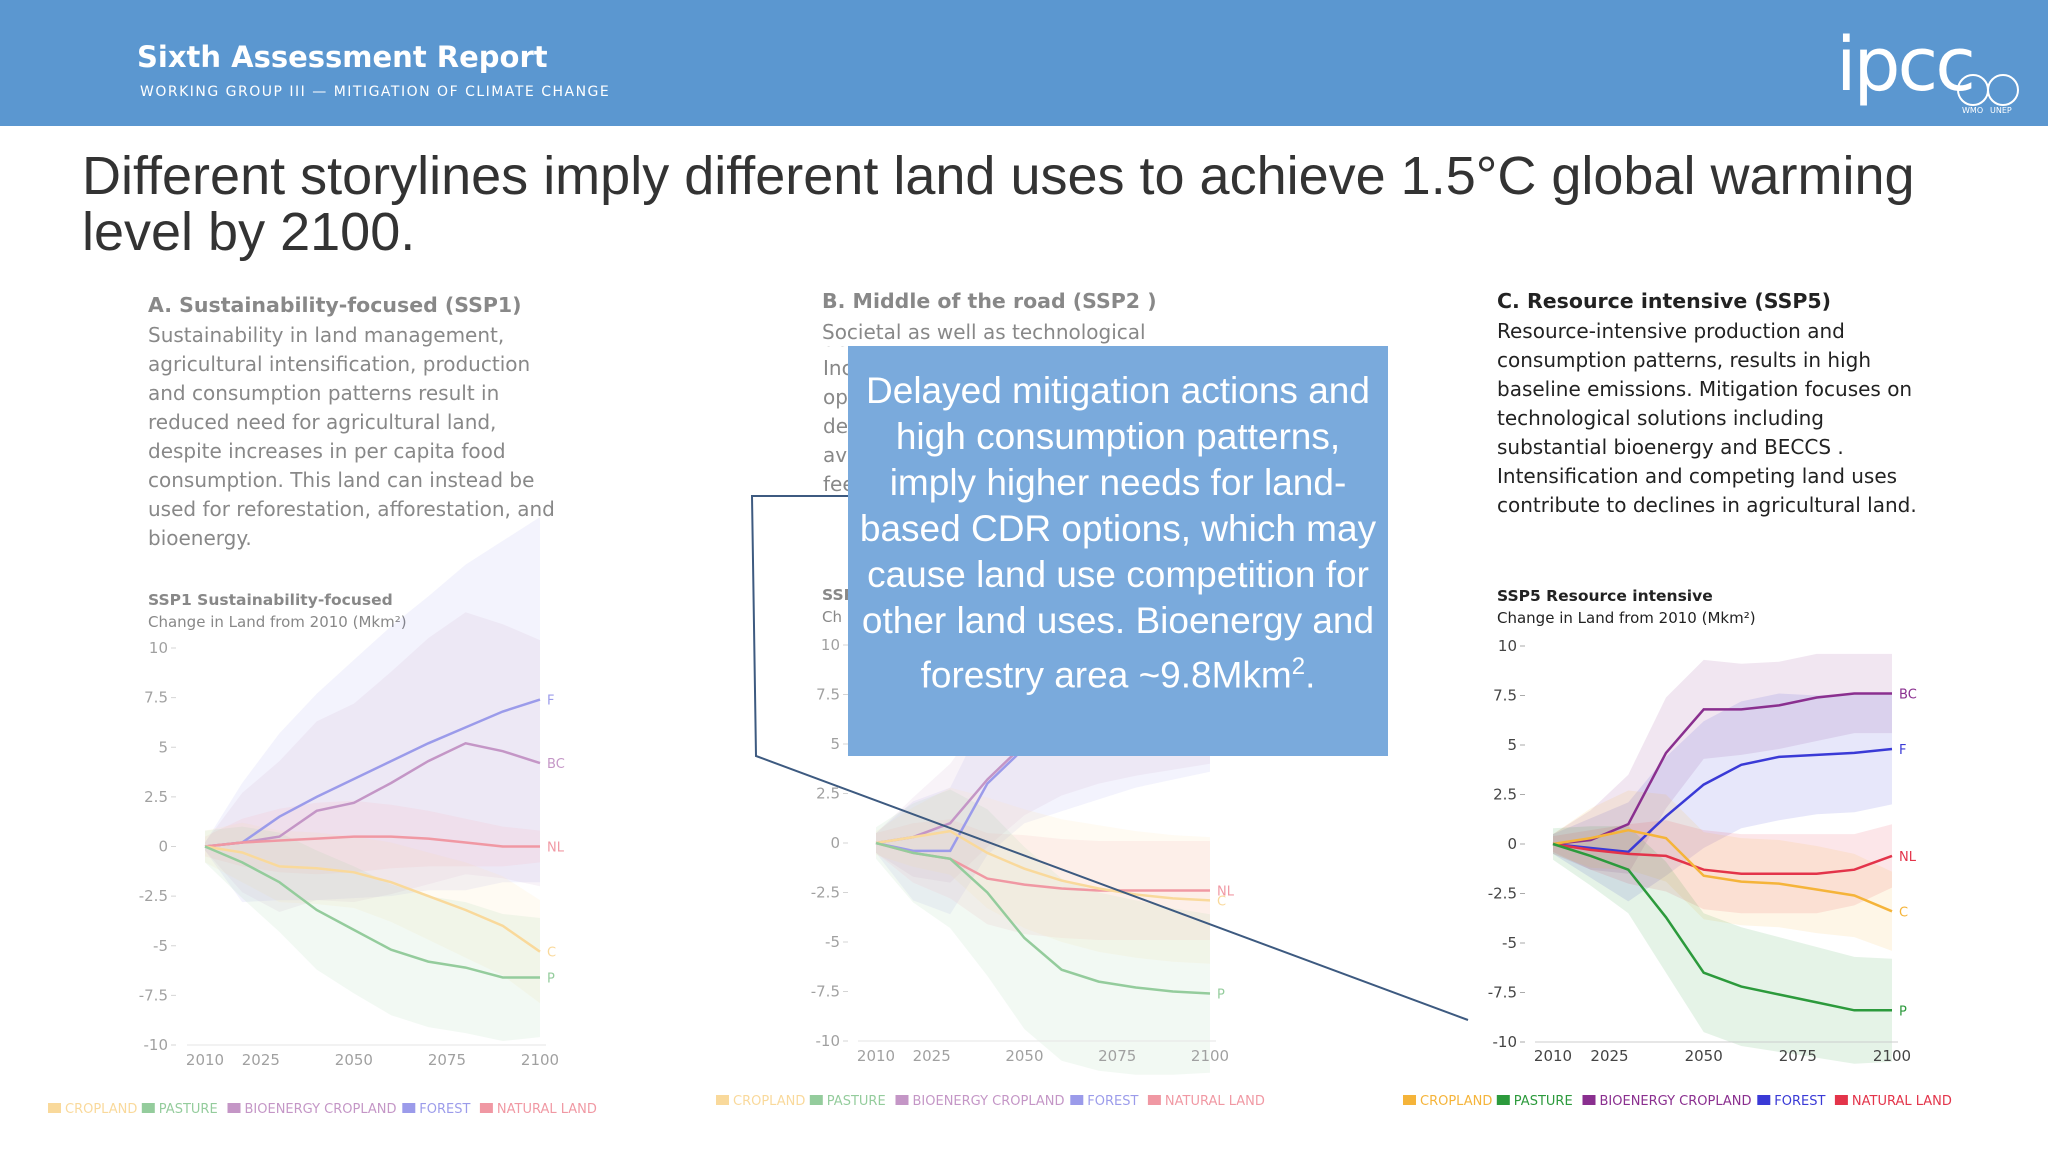 Image resolution: width=2048 pixels, height=1152 pixels. Describe the element at coordinates (200, 538) in the screenshot. I see `description-line: bioenergy.` at that location.